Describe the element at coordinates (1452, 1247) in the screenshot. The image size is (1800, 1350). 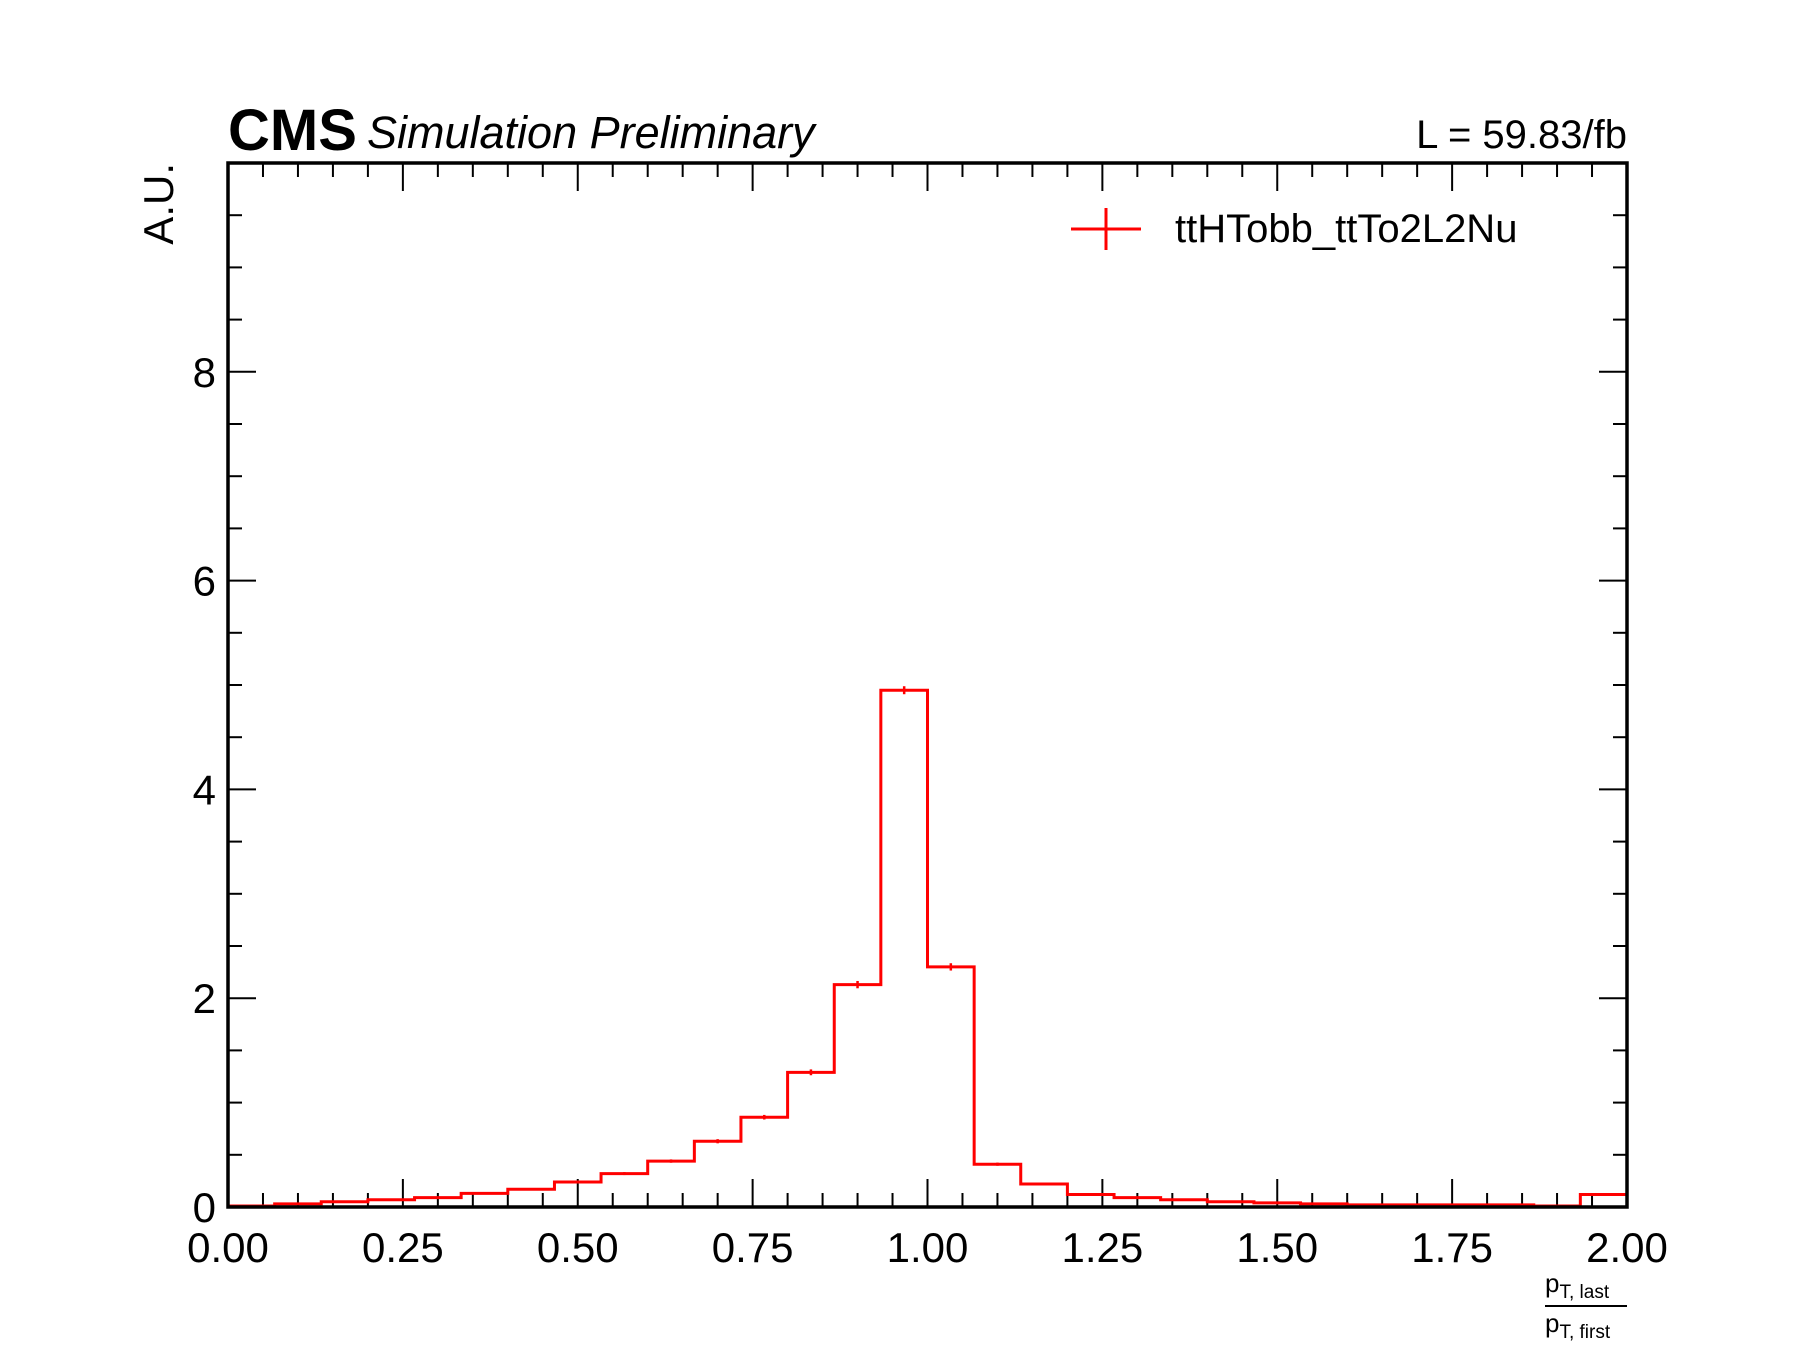
I see `x-tick-label: 1.75` at that location.